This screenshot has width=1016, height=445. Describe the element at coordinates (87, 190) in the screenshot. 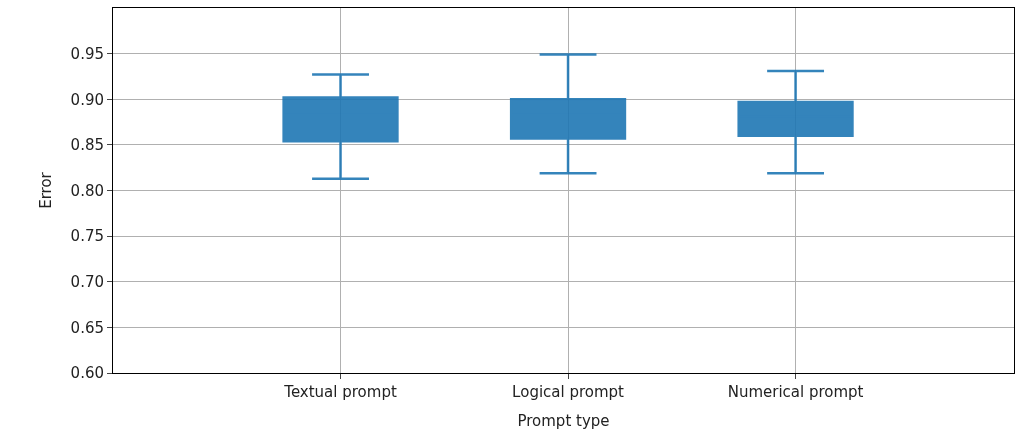

I see `y-tick-label: 0.80` at that location.